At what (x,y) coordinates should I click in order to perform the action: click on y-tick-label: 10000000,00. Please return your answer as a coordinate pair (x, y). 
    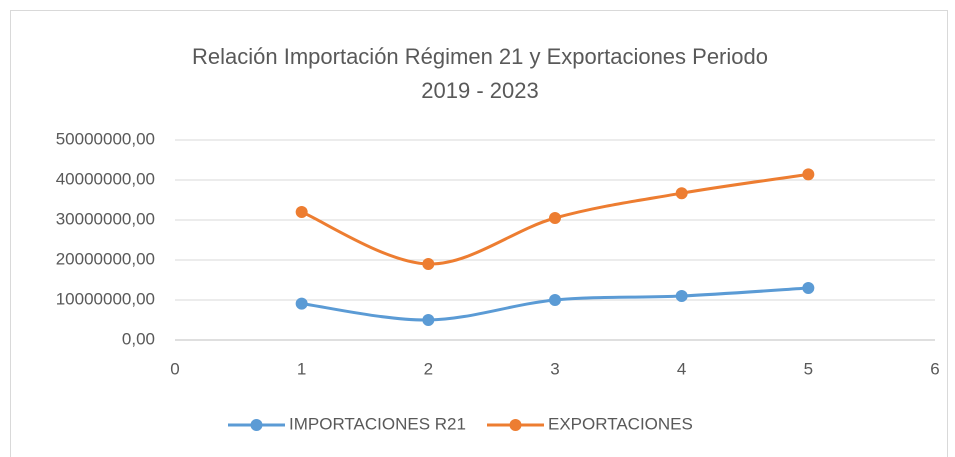
    Looking at the image, I should click on (105, 298).